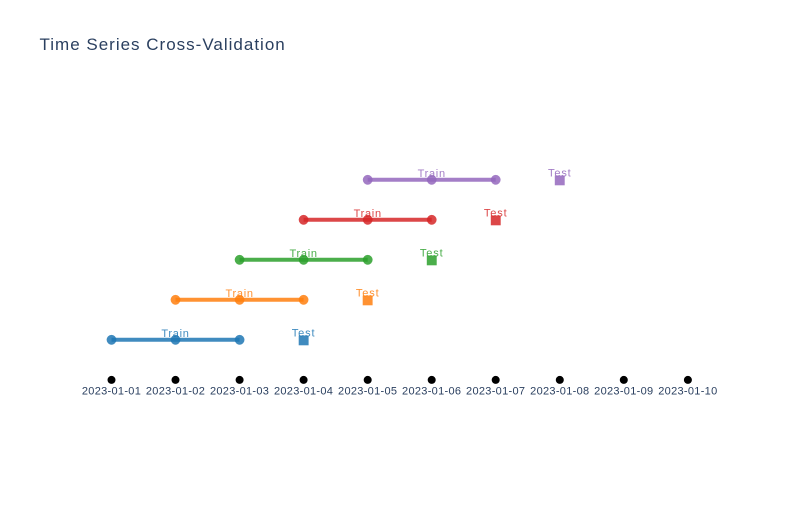 The height and width of the screenshot is (505, 800). I want to click on svg-text: 2023-01-05, so click(367, 392).